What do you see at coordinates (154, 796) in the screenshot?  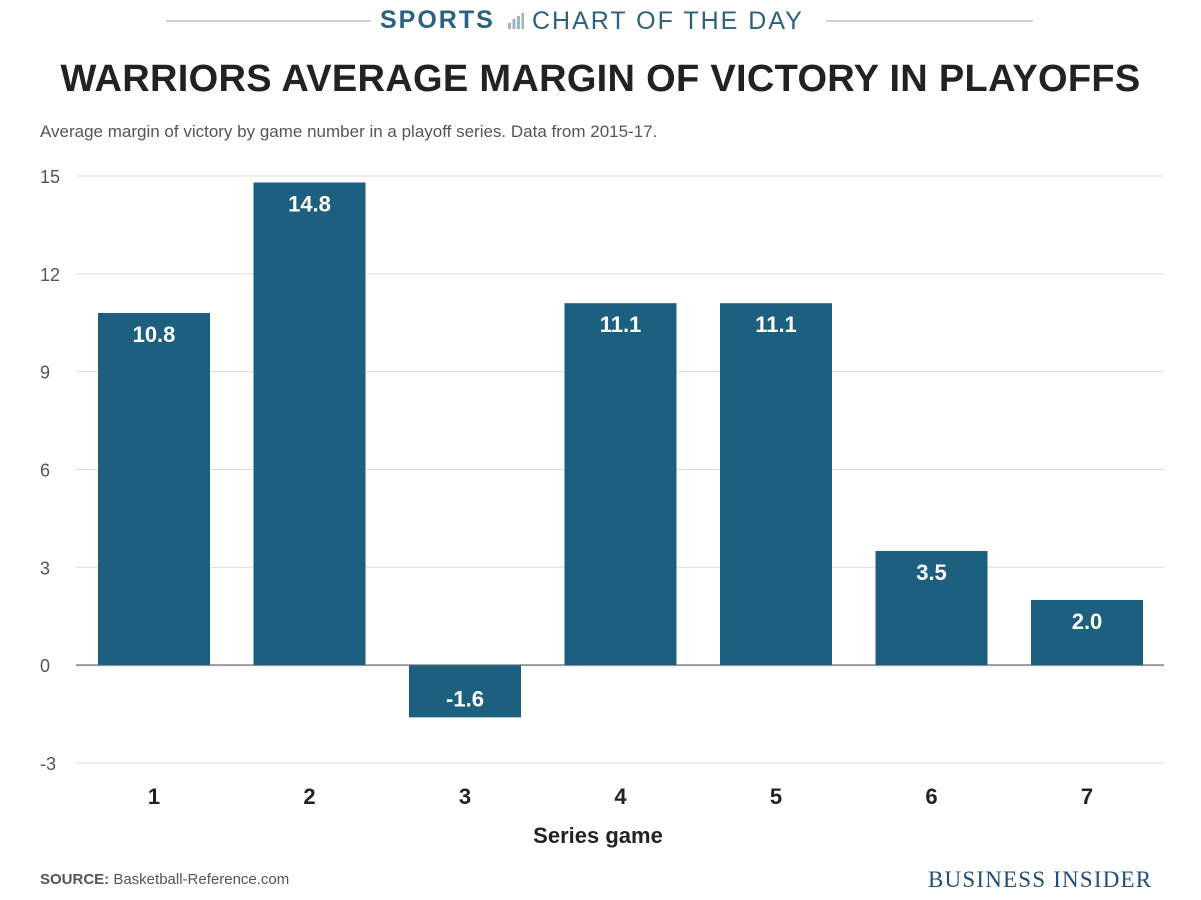 I see `x-tick-label: 1` at bounding box center [154, 796].